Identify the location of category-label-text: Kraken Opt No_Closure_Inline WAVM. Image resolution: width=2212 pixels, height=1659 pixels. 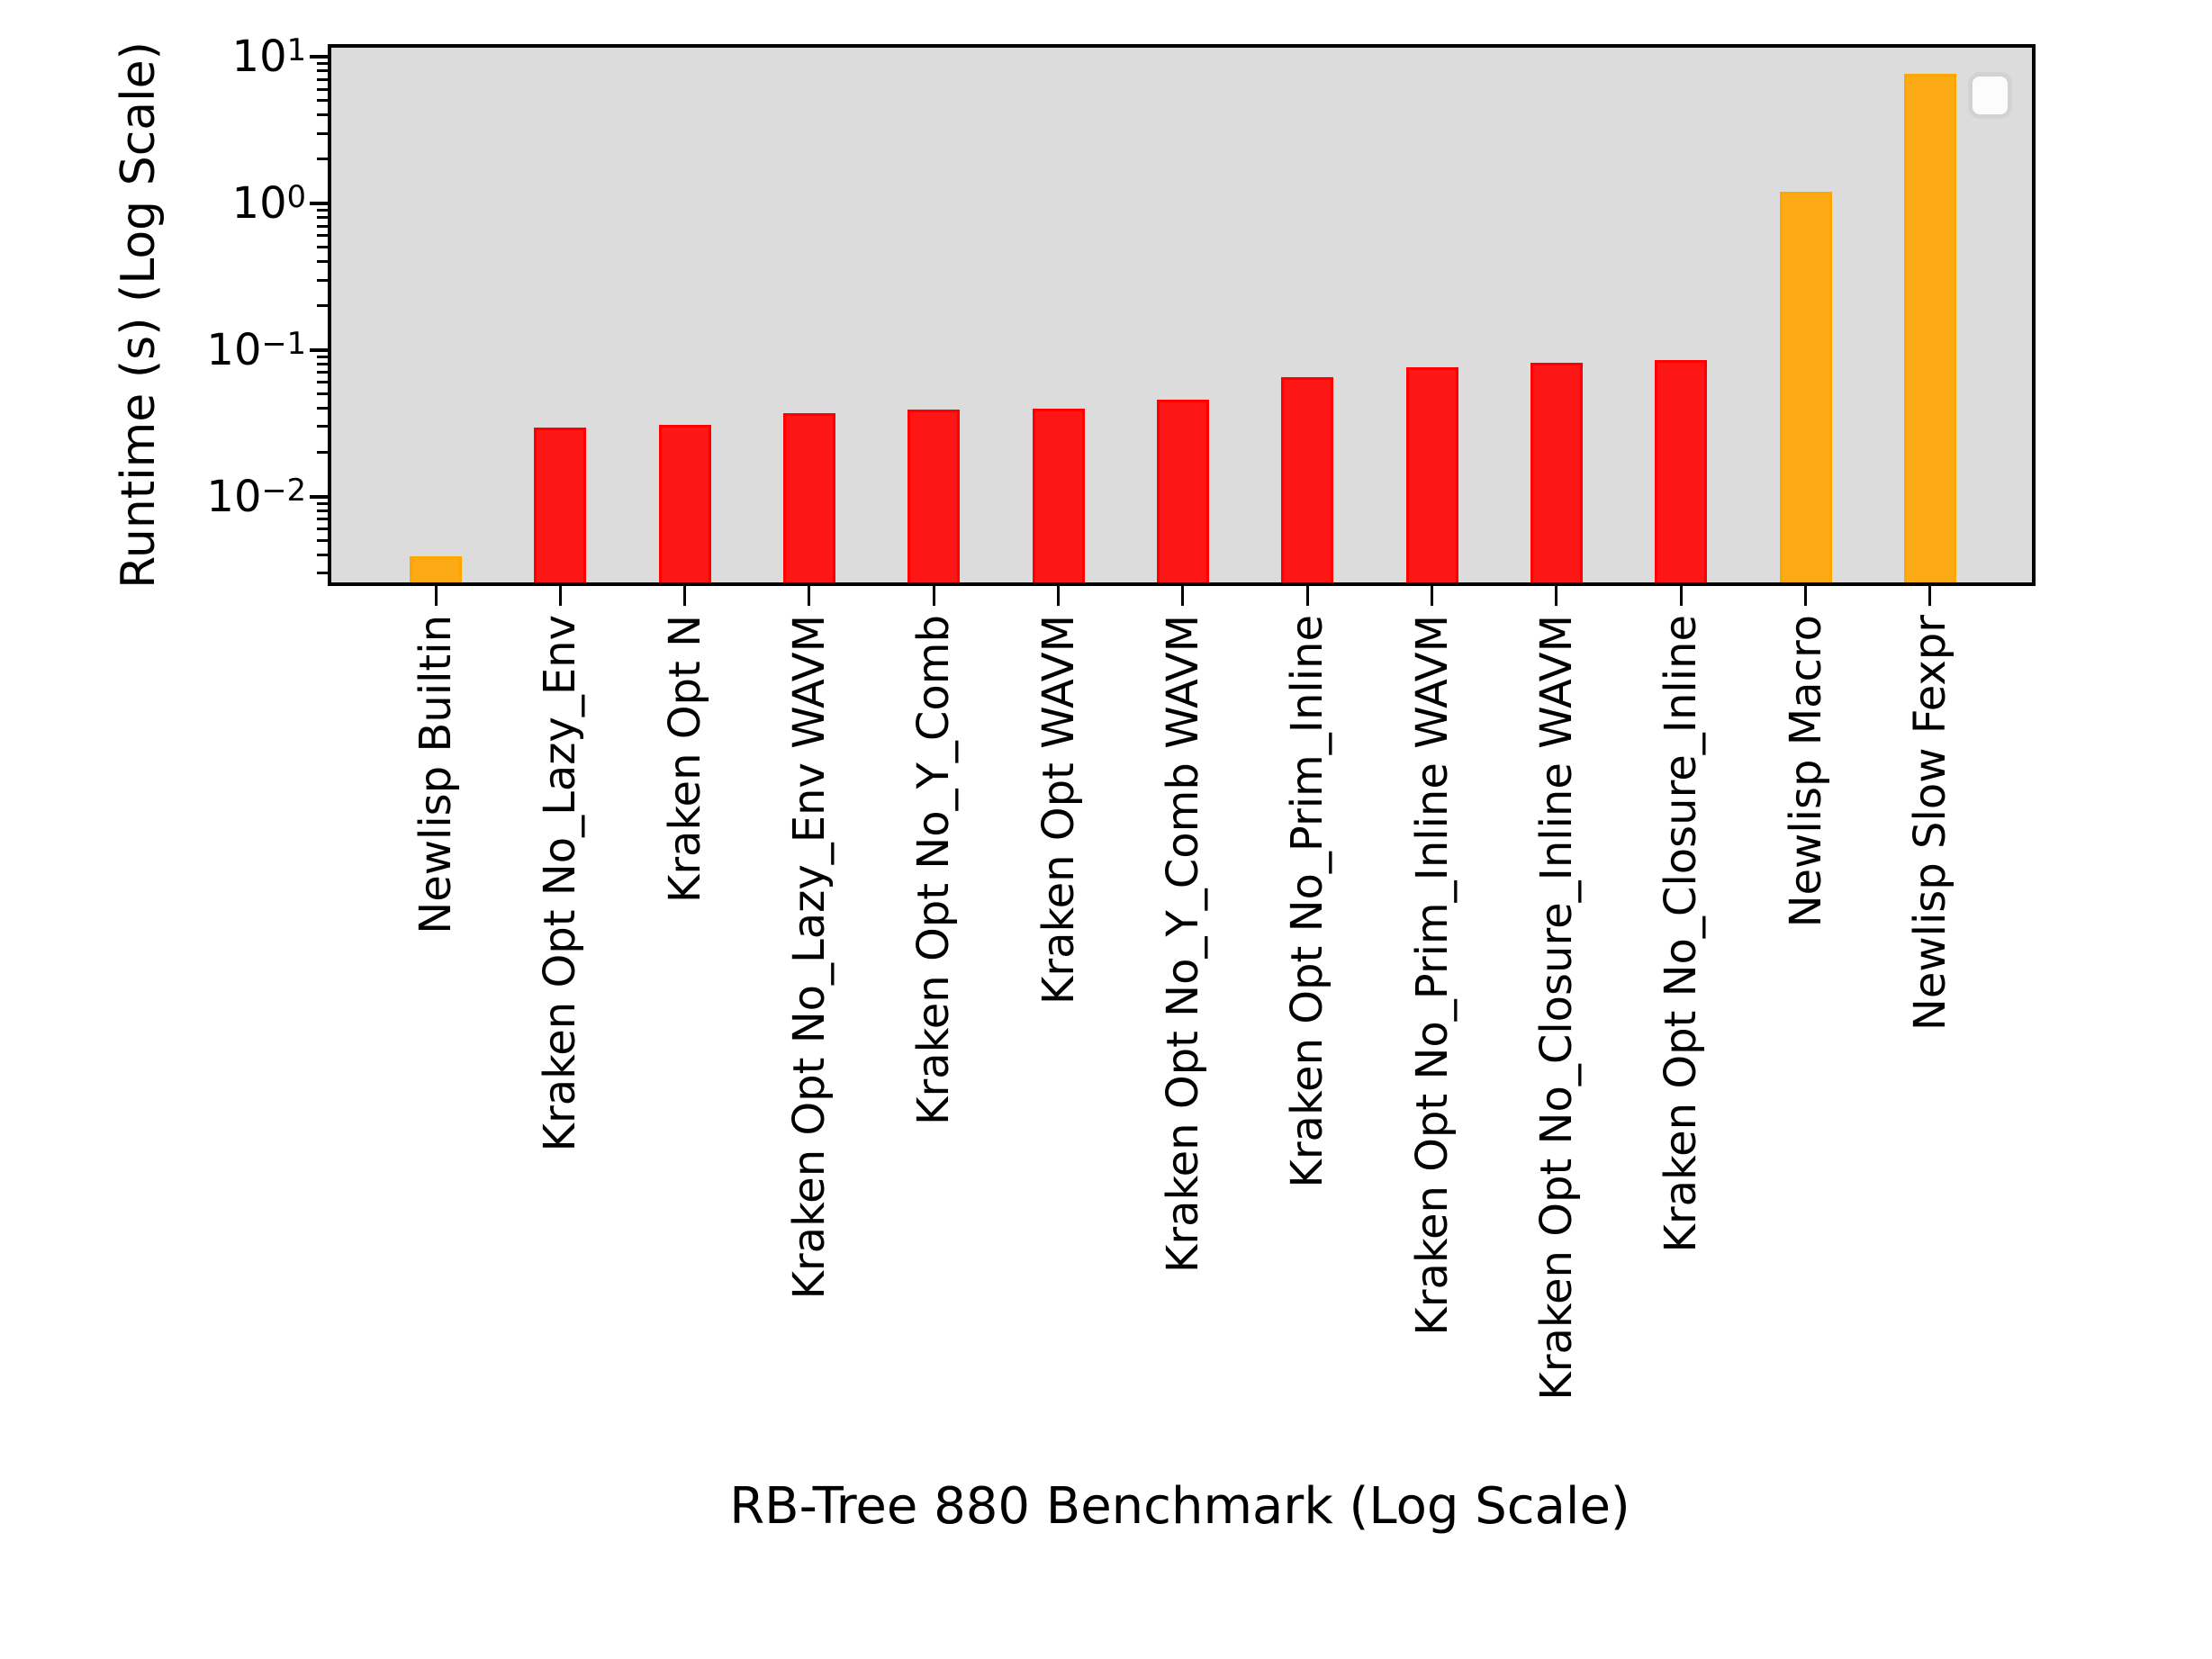
(1556, 1008).